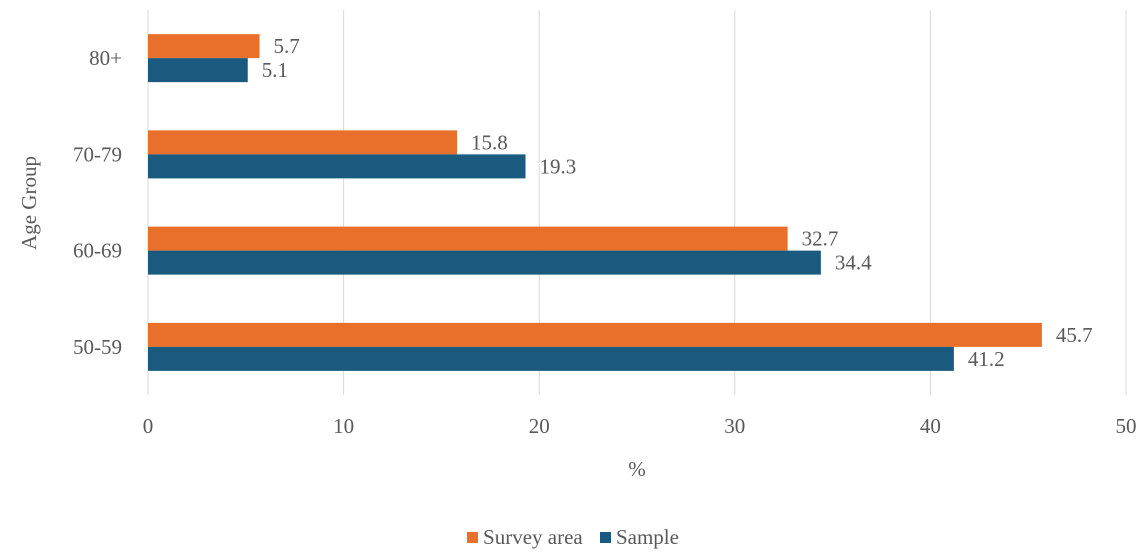 The image size is (1146, 553). Describe the element at coordinates (105, 58) in the screenshot. I see `y-tick-label-80+: 80+` at that location.